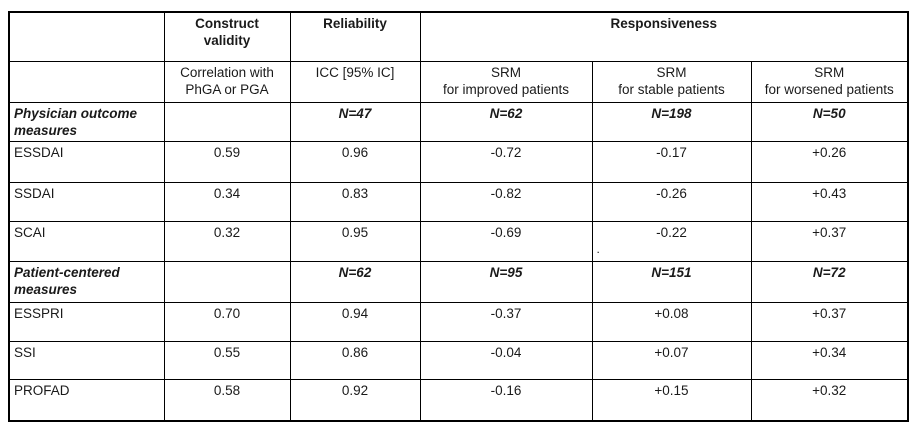 Image resolution: width=915 pixels, height=425 pixels. What do you see at coordinates (227, 400) in the screenshot?
I see `value-cell: 0.58` at bounding box center [227, 400].